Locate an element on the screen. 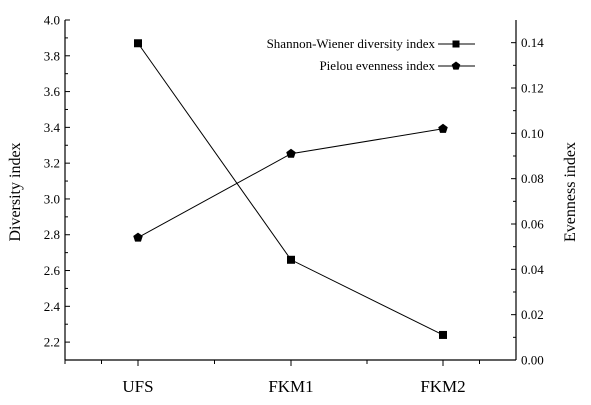  right-tick-label: 0.00 is located at coordinates (532, 360).